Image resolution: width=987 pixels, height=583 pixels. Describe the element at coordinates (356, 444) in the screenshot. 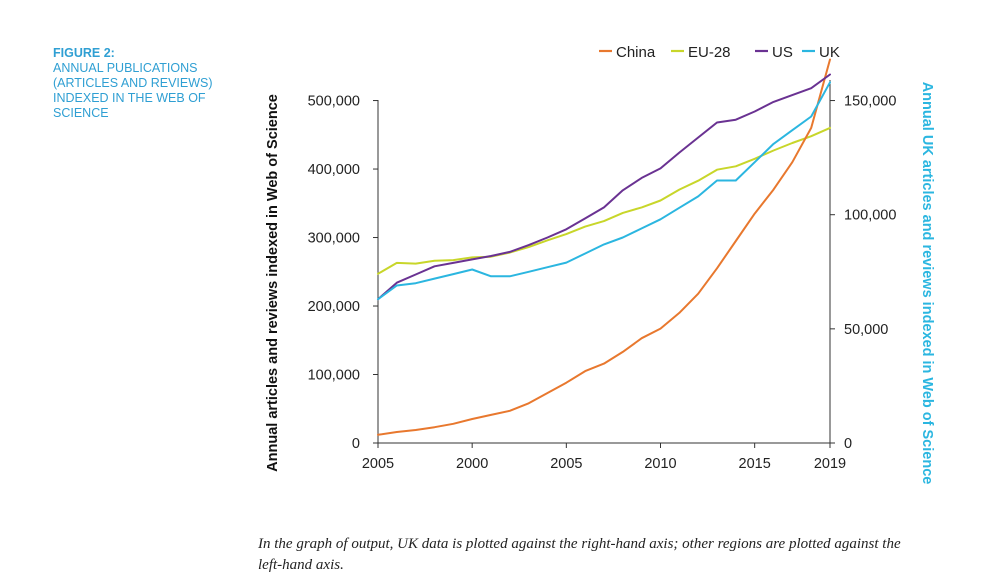

I see `left-y-tick-label: 0` at that location.